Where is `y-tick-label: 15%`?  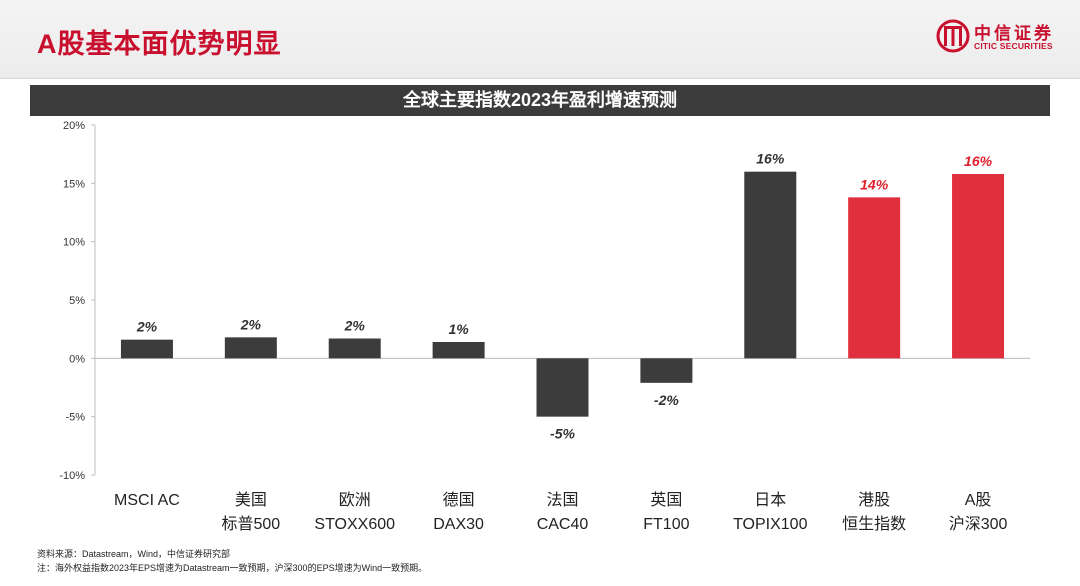
y-tick-label: 15% is located at coordinates (74, 184).